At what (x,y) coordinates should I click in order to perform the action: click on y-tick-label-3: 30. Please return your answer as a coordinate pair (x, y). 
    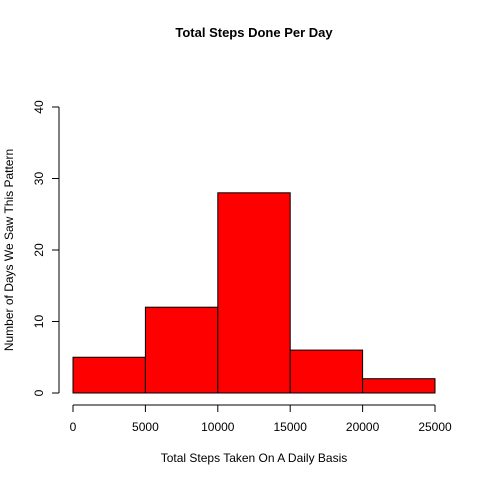
    Looking at the image, I should click on (39, 179).